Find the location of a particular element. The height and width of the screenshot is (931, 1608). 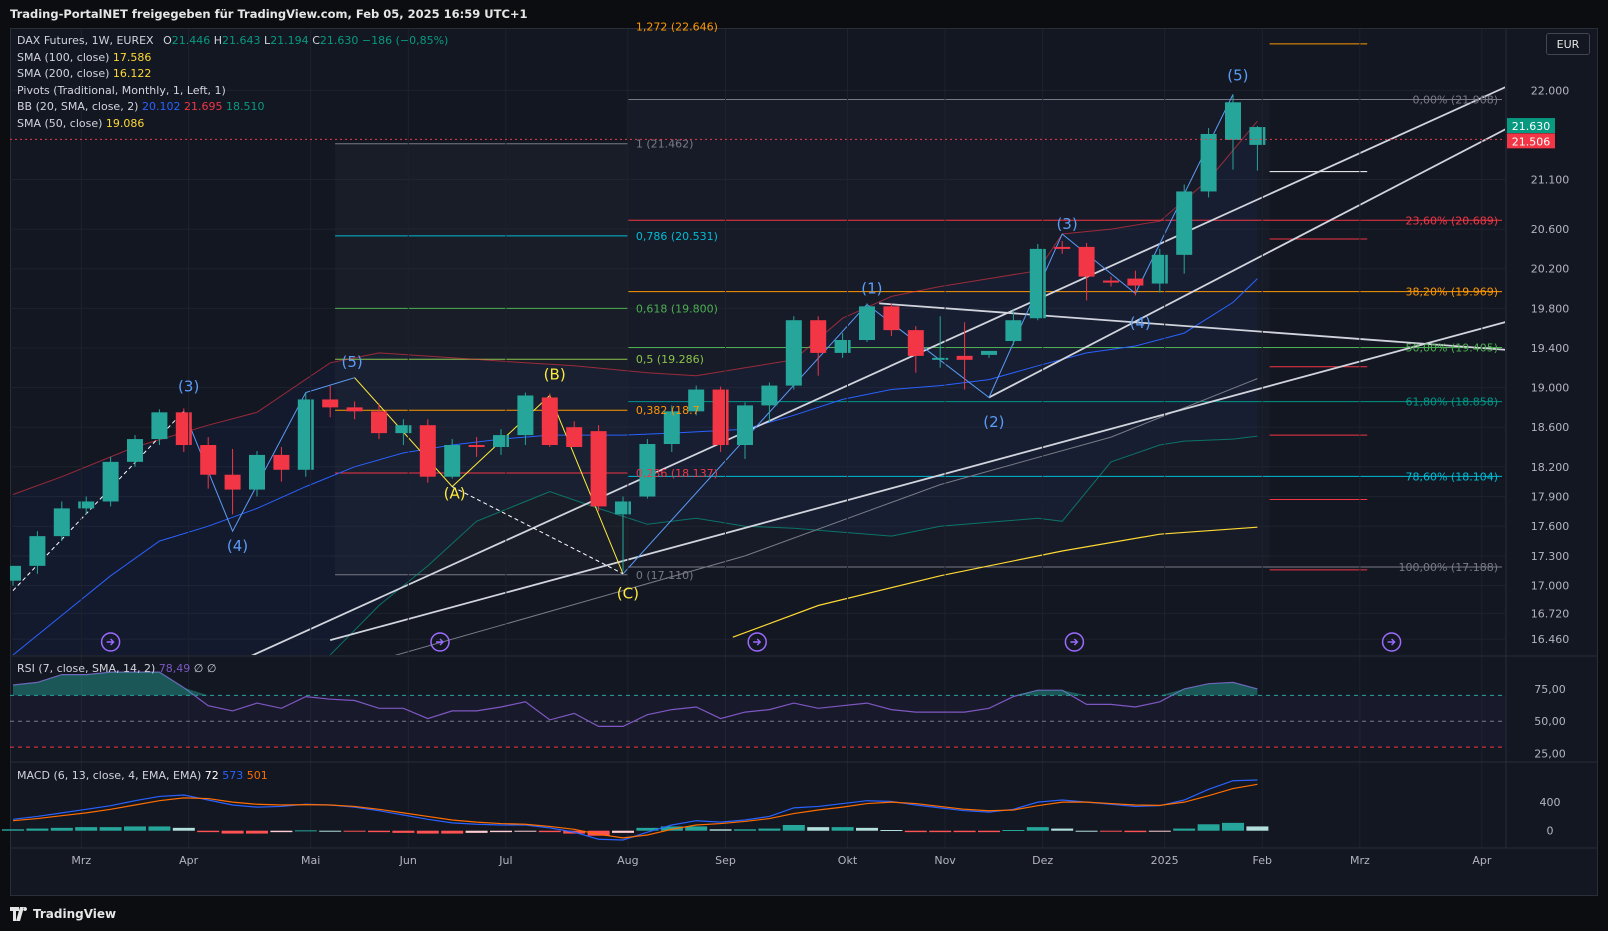

legend-sma50-value: 19.086 is located at coordinates (125, 123).